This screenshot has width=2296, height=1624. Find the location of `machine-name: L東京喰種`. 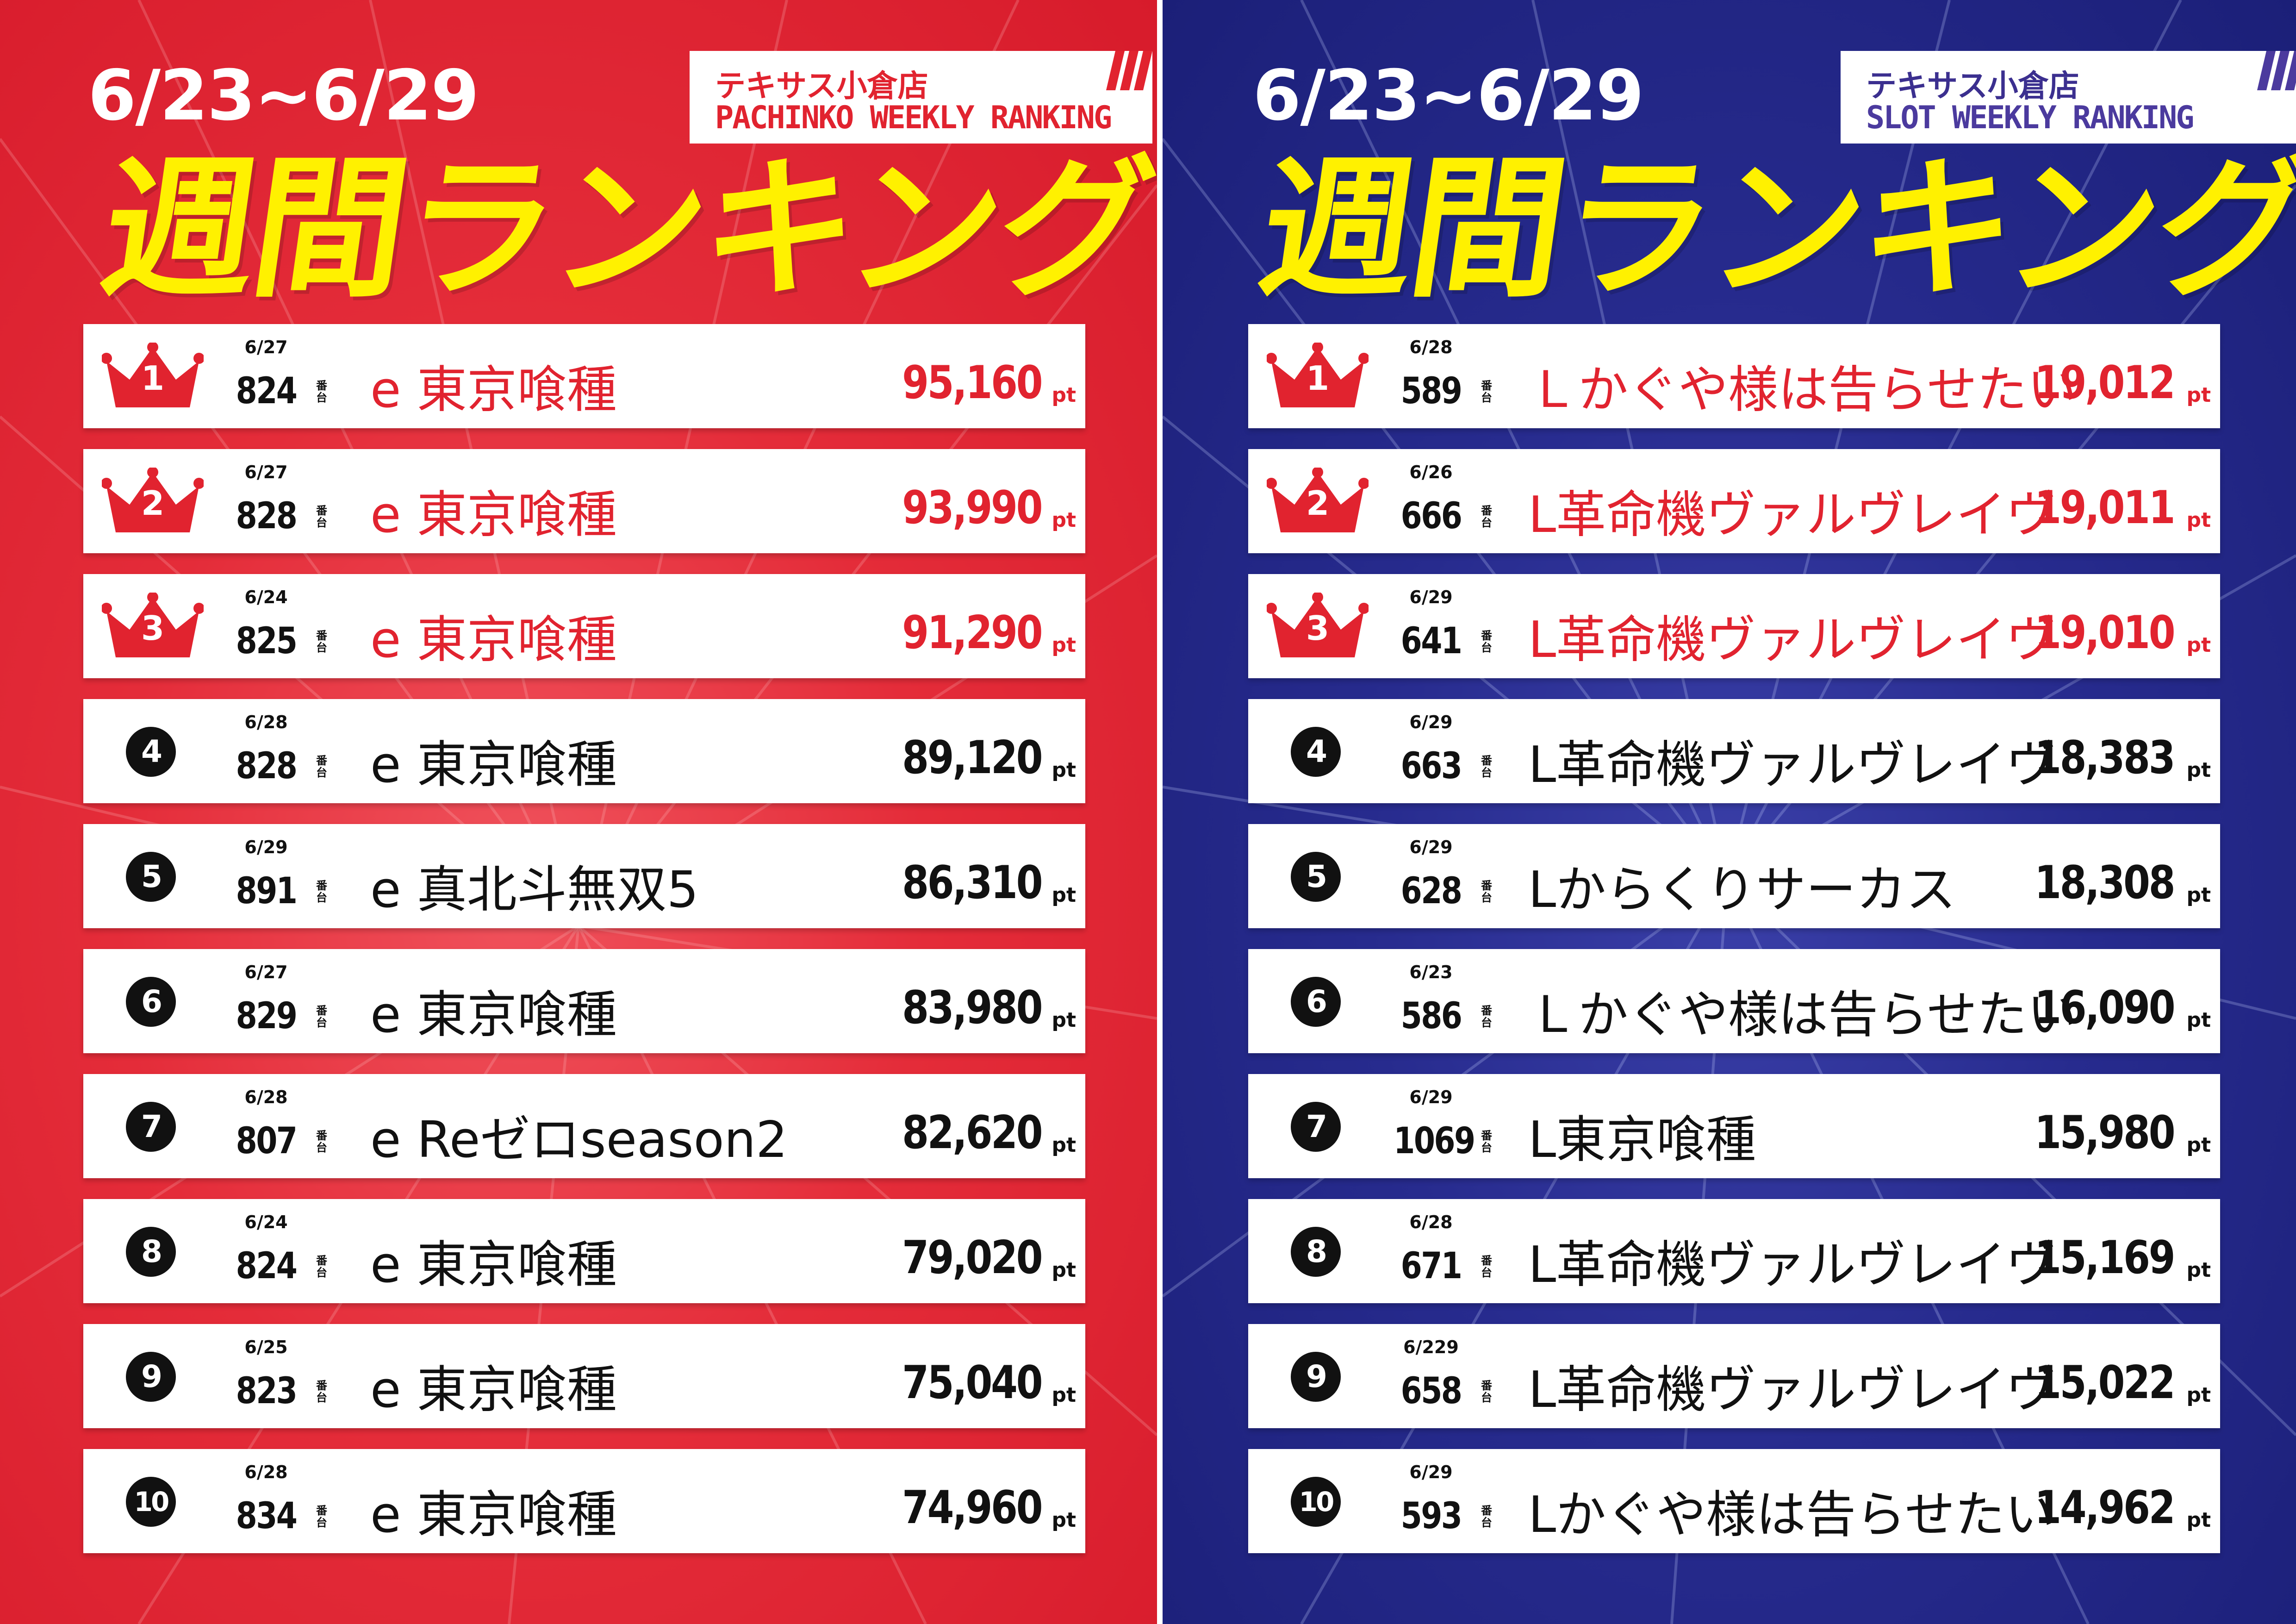

machine-name: L東京喰種 is located at coordinates (1642, 1140).